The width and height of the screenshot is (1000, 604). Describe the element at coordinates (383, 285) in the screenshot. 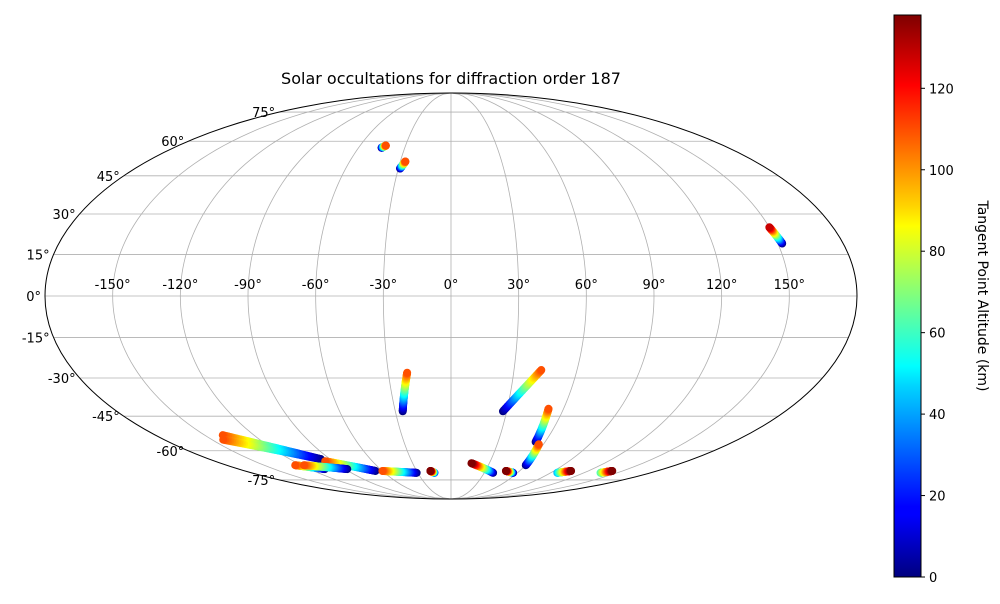

I see `longitude-tick-label: -30°` at that location.